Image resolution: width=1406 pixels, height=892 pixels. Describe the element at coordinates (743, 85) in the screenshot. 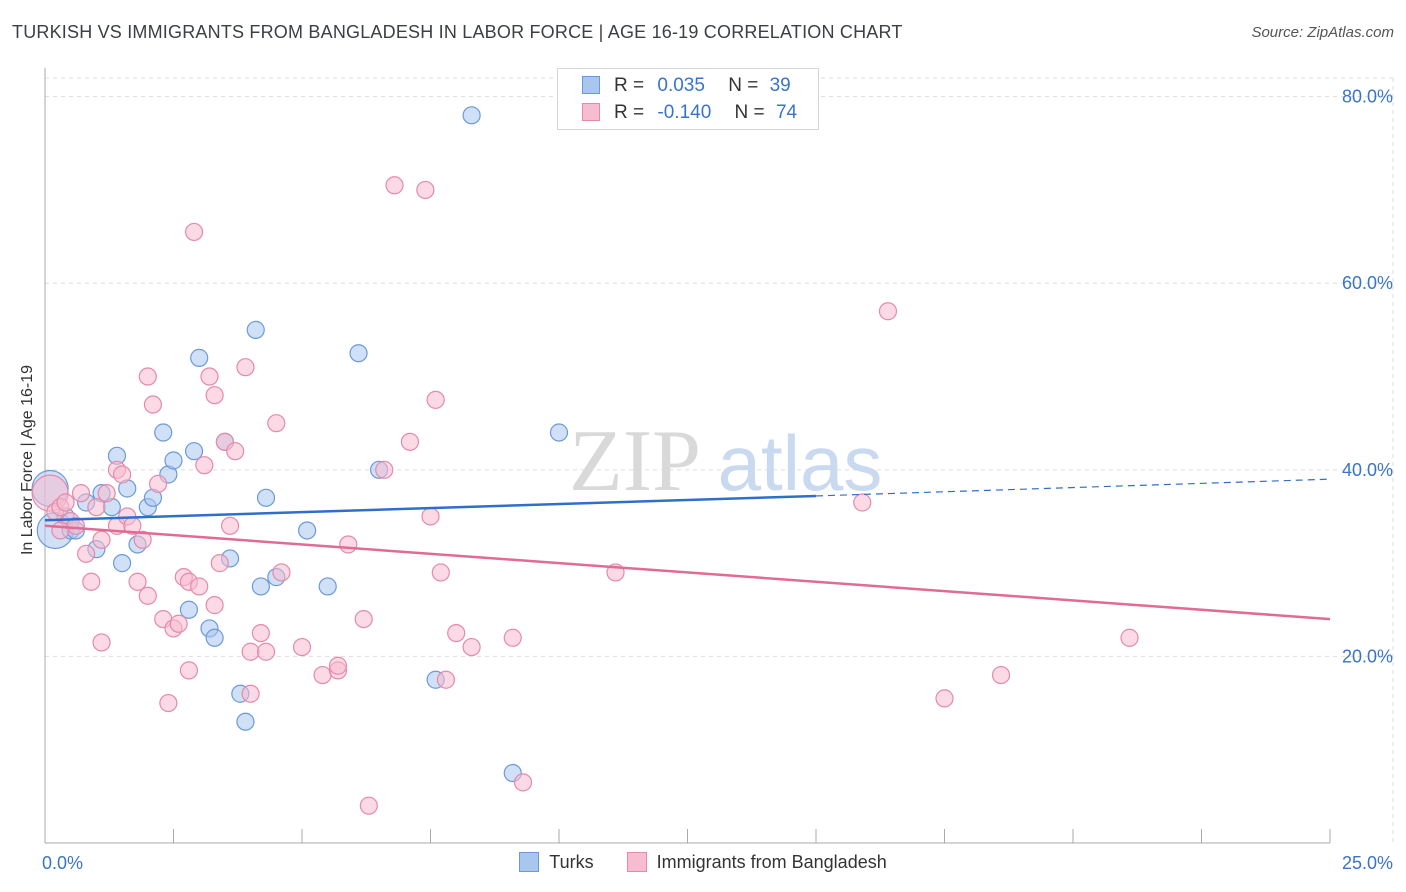

I see `turks-n-label: N =` at that location.